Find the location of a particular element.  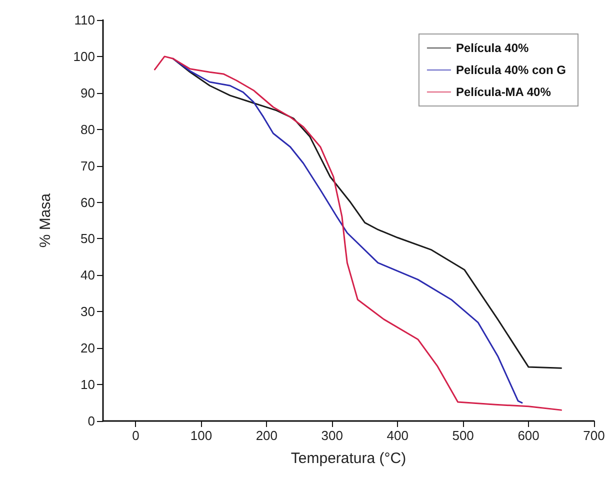

y-axis-title: % Masa is located at coordinates (45, 220).